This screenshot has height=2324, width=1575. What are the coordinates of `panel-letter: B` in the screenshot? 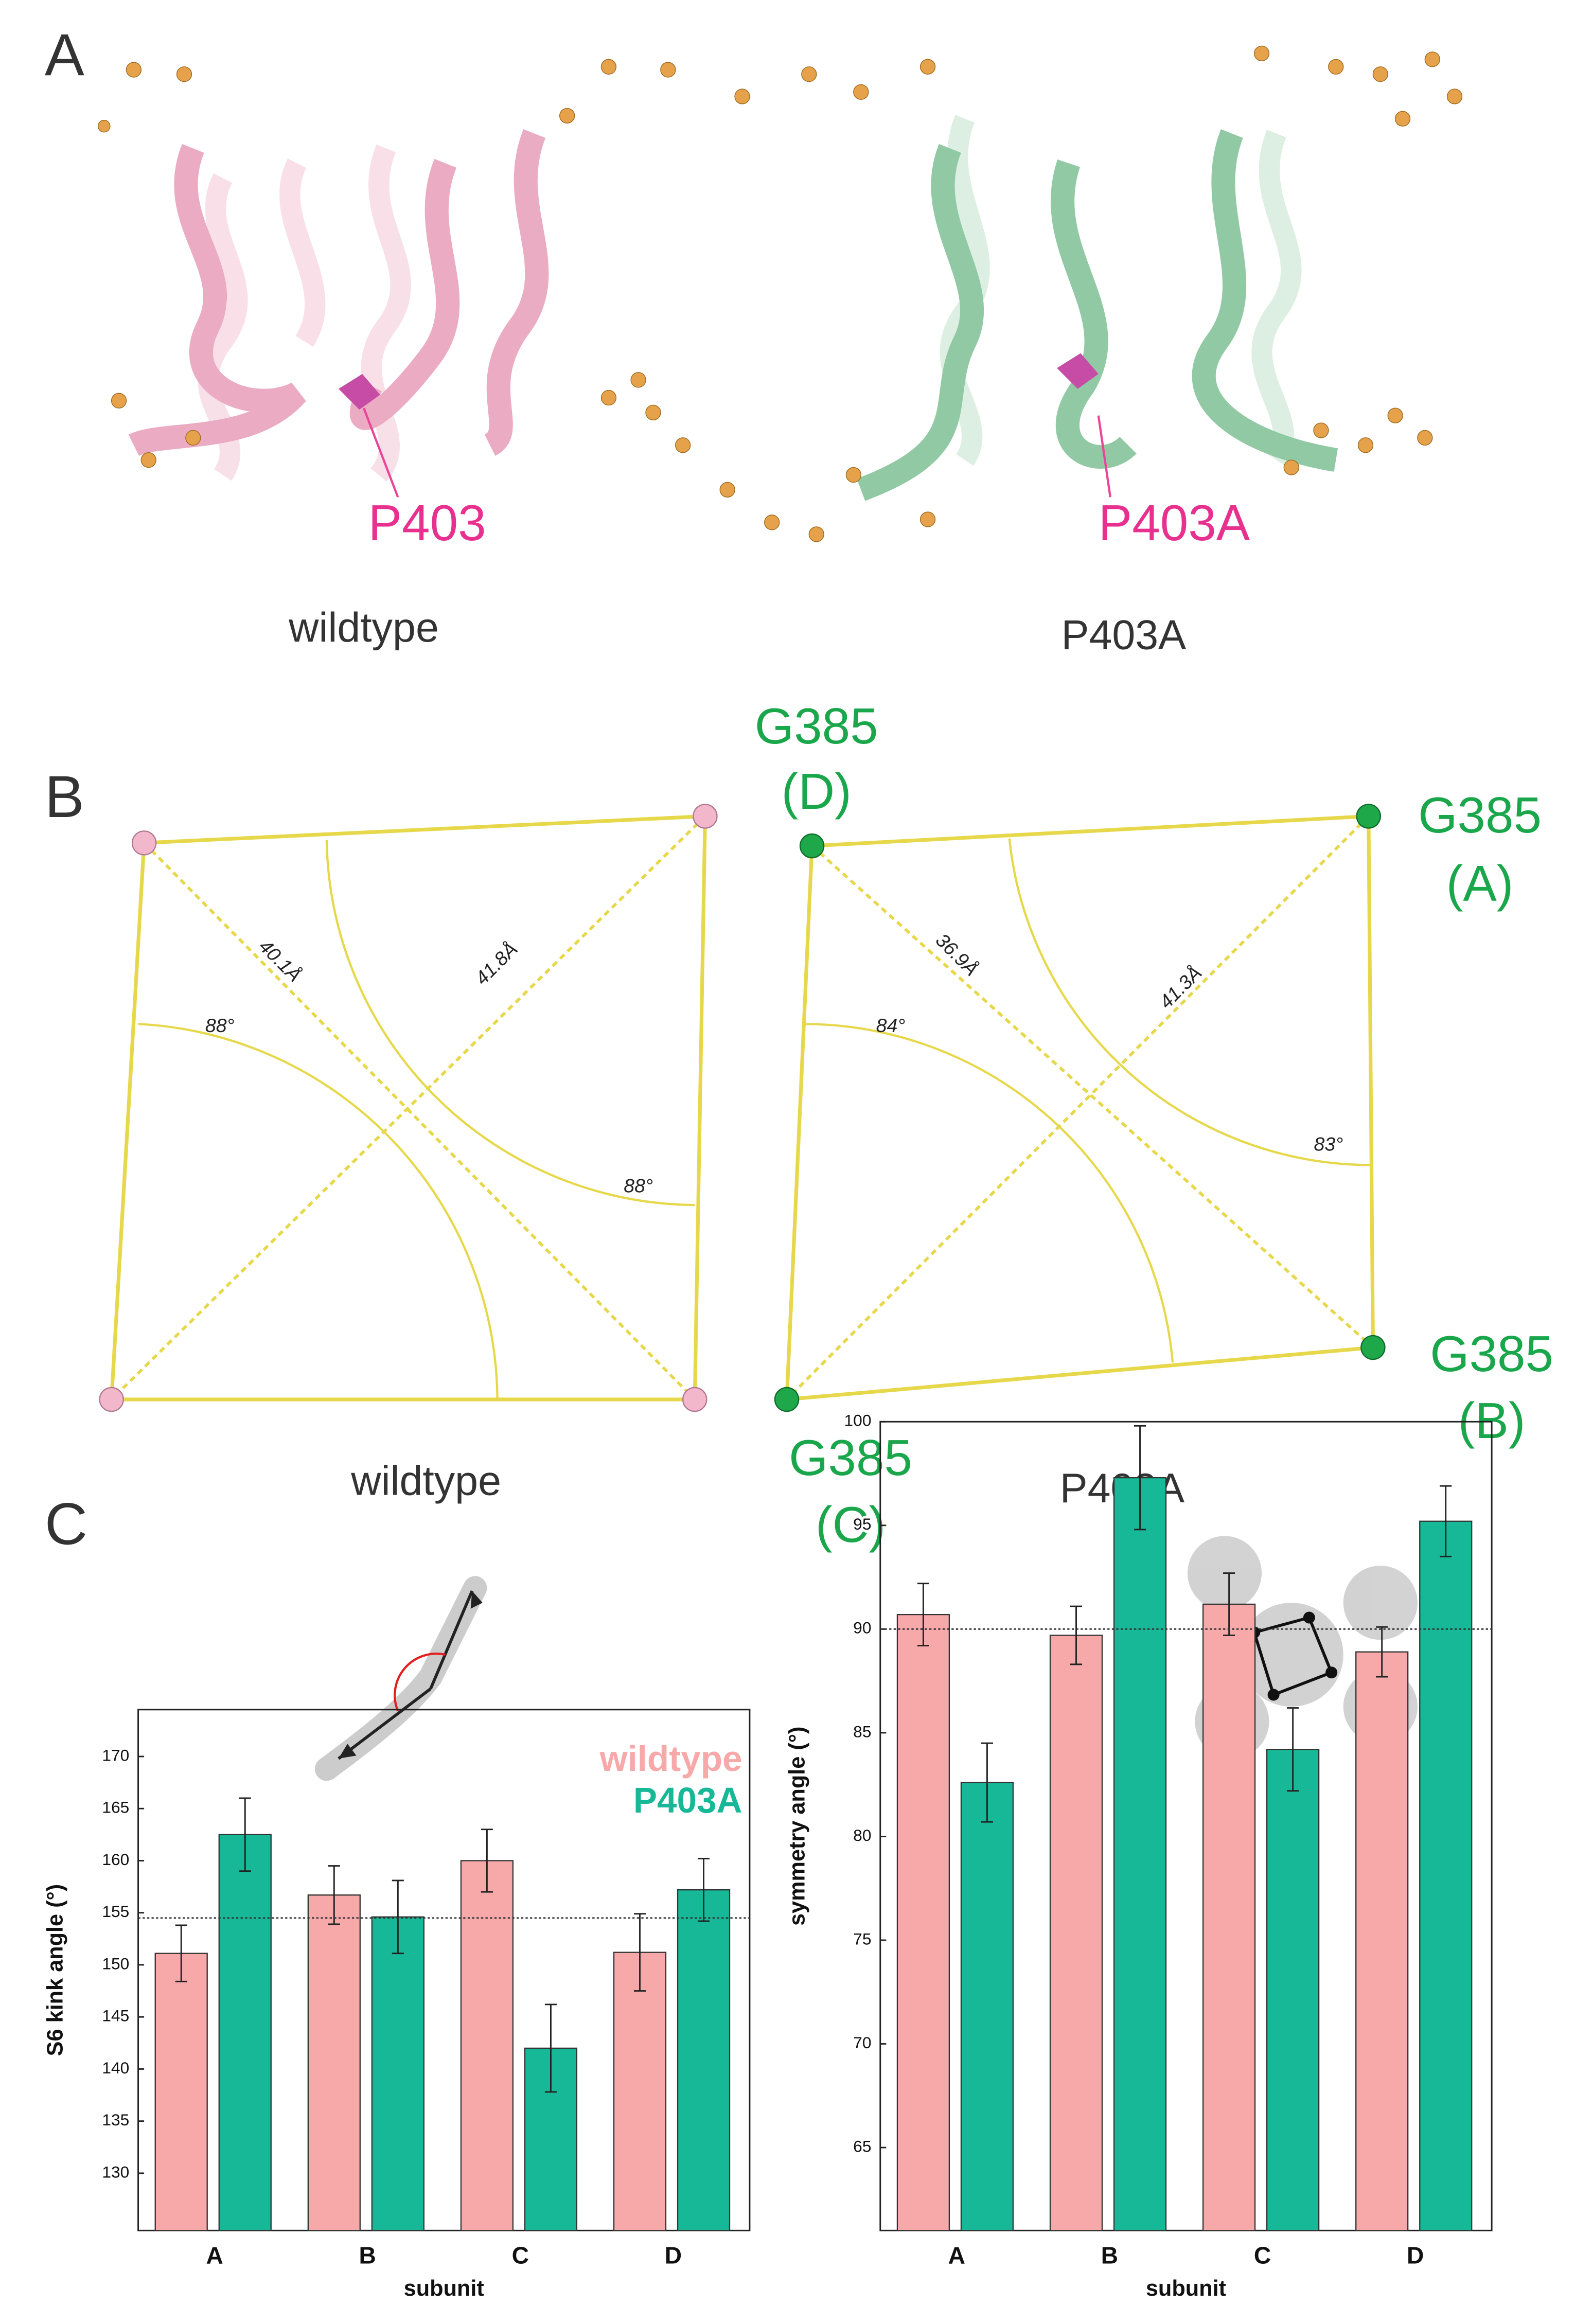 It's located at (64, 797).